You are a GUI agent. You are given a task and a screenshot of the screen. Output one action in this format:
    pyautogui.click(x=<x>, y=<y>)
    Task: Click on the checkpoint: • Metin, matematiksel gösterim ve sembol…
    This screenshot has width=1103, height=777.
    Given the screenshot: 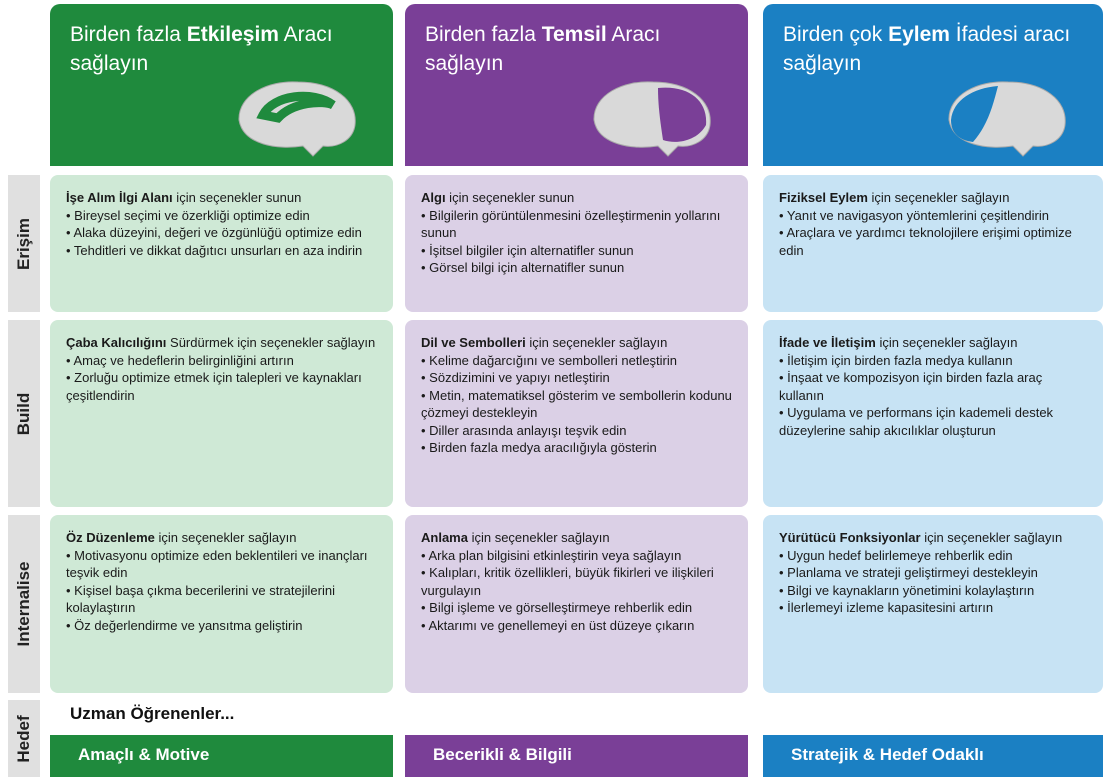 What is the action you would take?
    pyautogui.click(x=576, y=404)
    